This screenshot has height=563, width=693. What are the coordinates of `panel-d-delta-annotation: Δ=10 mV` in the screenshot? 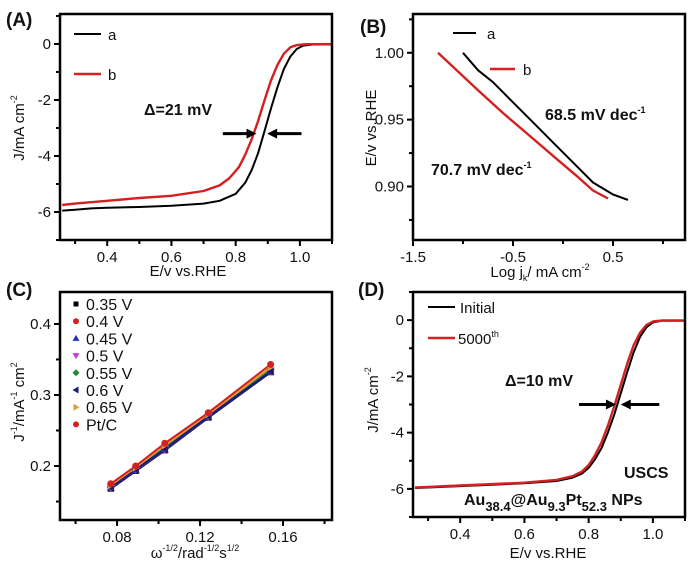 It's located at (539, 381).